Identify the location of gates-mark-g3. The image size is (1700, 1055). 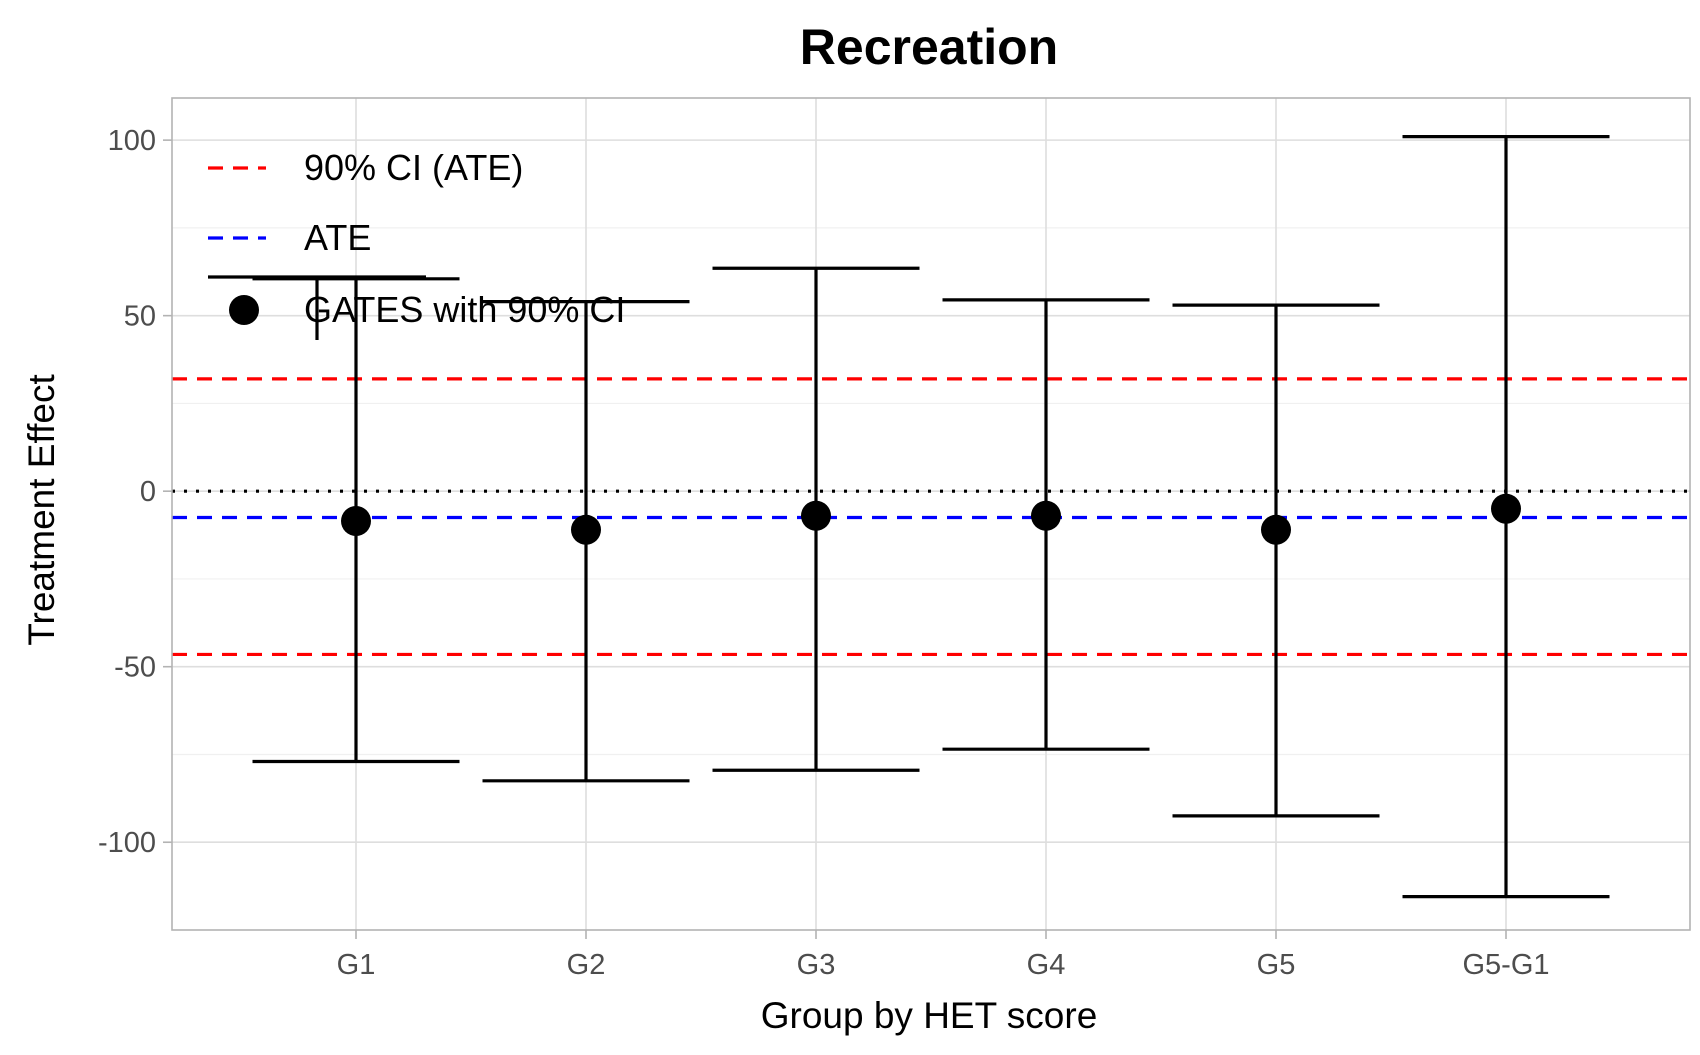
(816, 519).